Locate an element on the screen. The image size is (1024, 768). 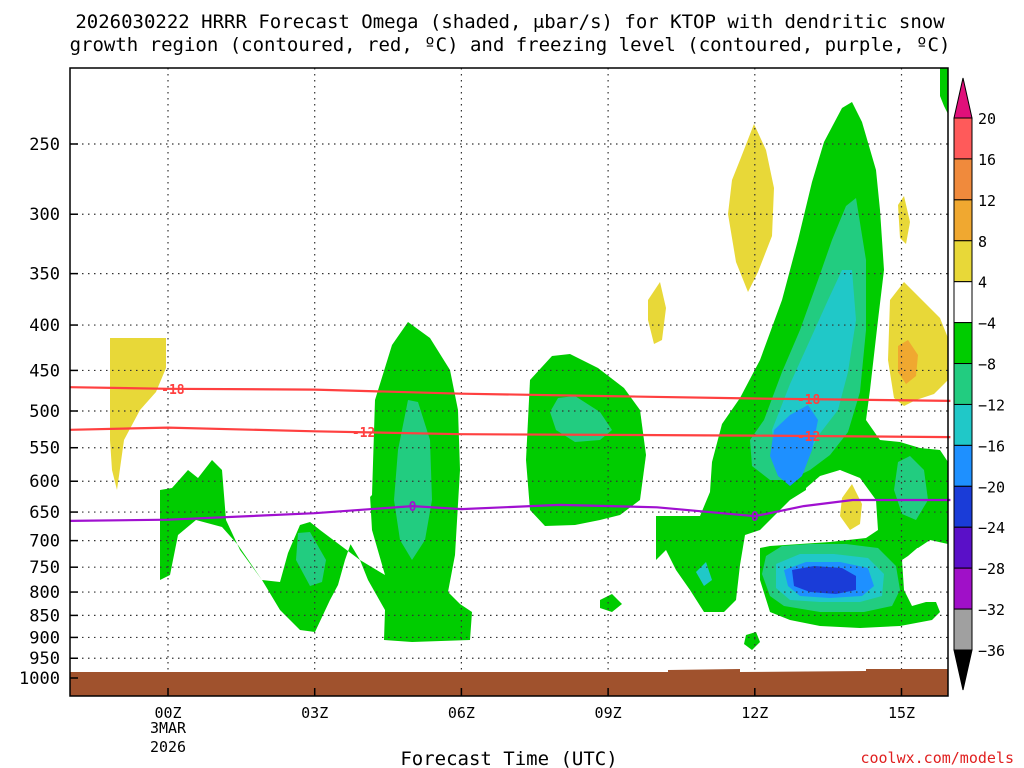
y-tick-label-600: 600 is located at coordinates (44, 482).